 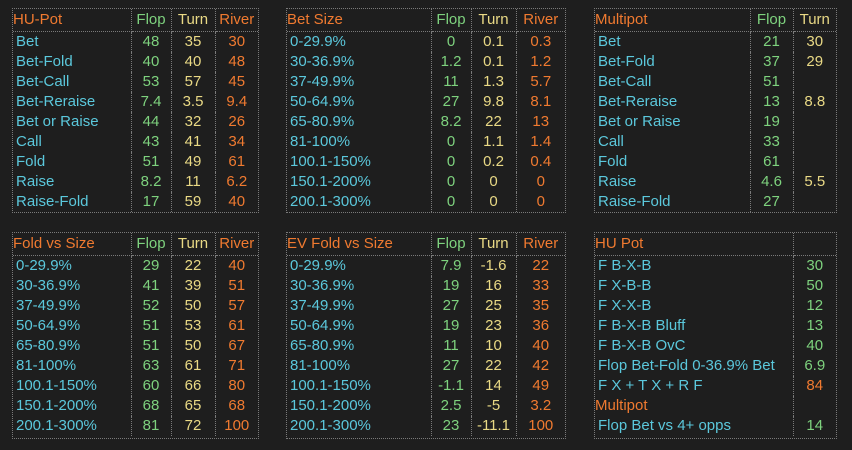 I want to click on ev-fold-vs-size-header-row: EV Fold vs Size Flop Turn River, so click(x=426, y=244).